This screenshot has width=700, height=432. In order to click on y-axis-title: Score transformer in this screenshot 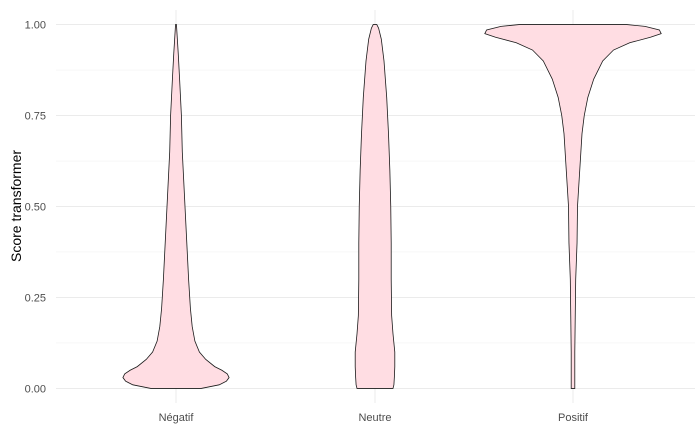, I will do `click(16, 206)`.